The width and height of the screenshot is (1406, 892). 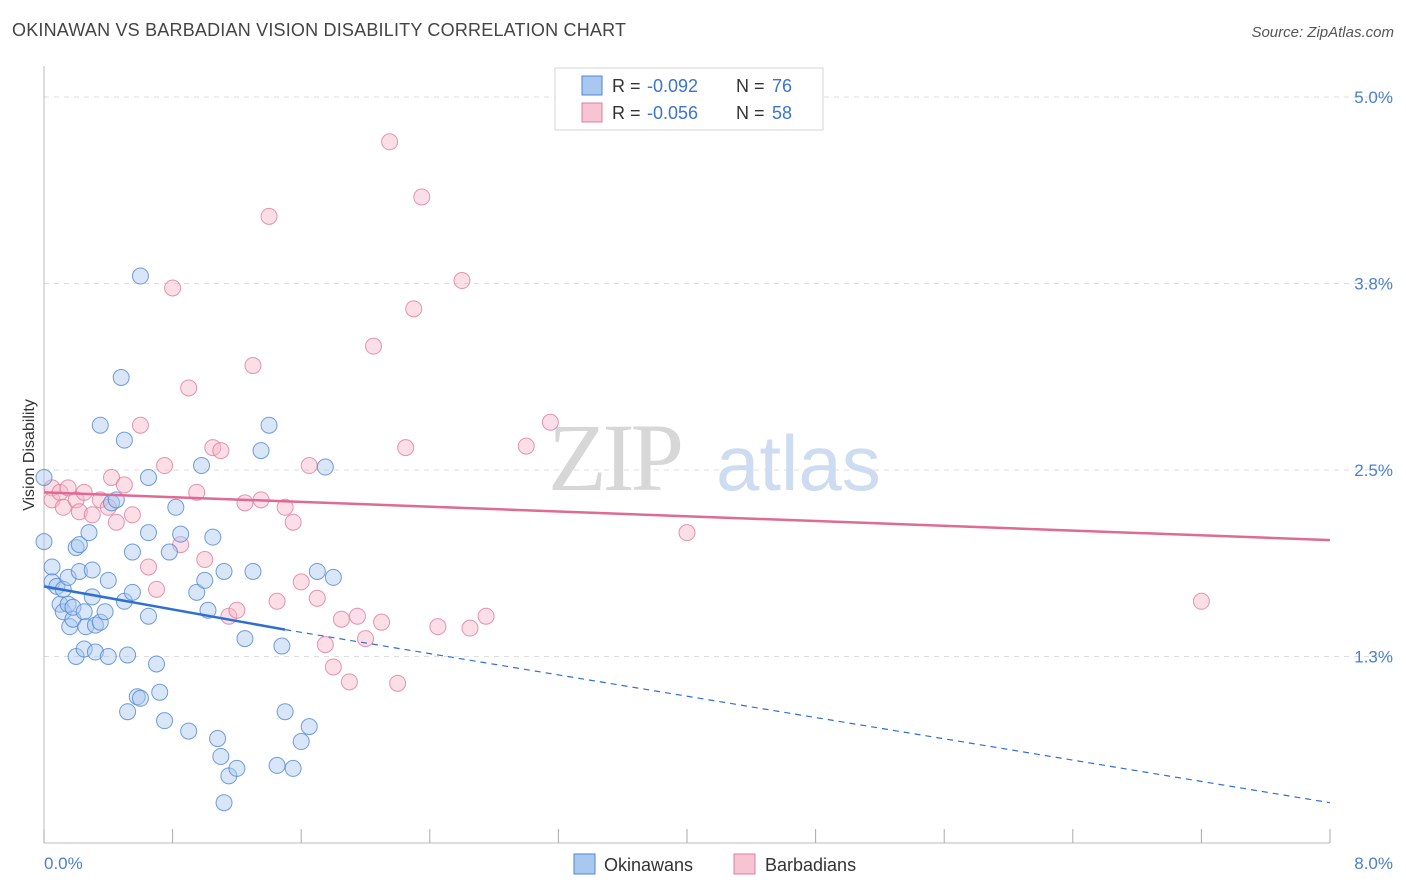 What do you see at coordinates (687, 516) in the screenshot?
I see `barbadians-trend-line` at bounding box center [687, 516].